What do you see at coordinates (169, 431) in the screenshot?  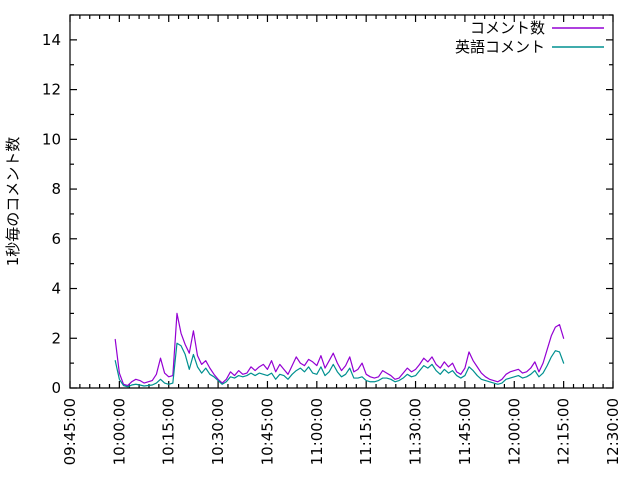 I see `x-tick-label: 10:15:00` at bounding box center [169, 431].